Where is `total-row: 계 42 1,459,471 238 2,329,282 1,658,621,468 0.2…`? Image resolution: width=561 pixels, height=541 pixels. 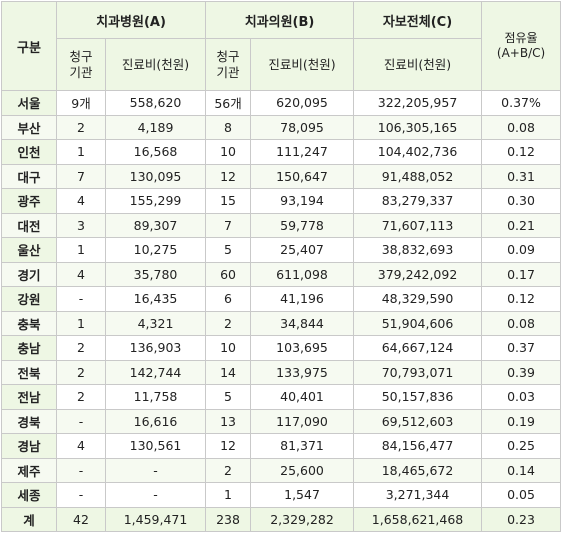 total-row: 계 42 1,459,471 238 2,329,282 1,658,621,468 0.2… is located at coordinates (281, 519).